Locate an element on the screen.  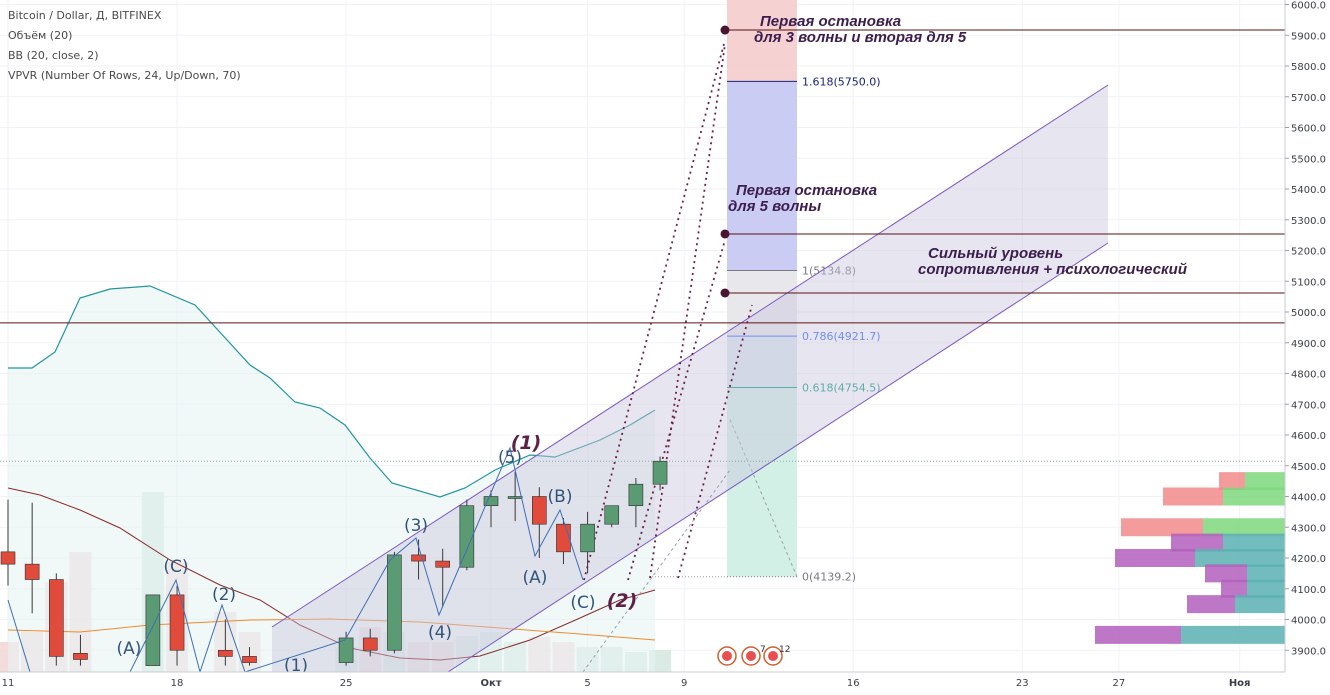
bb-lower is located at coordinates (331, 629).